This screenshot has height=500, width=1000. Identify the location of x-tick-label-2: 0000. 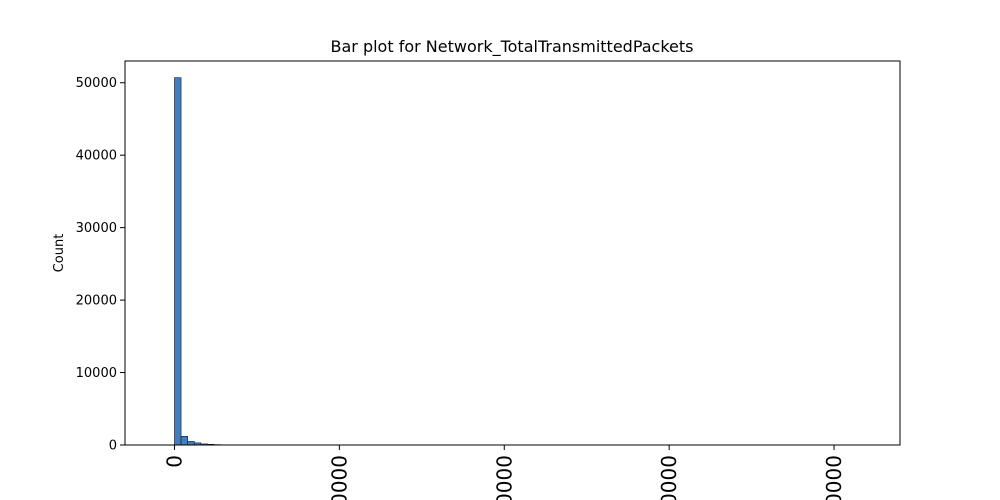
(504, 477).